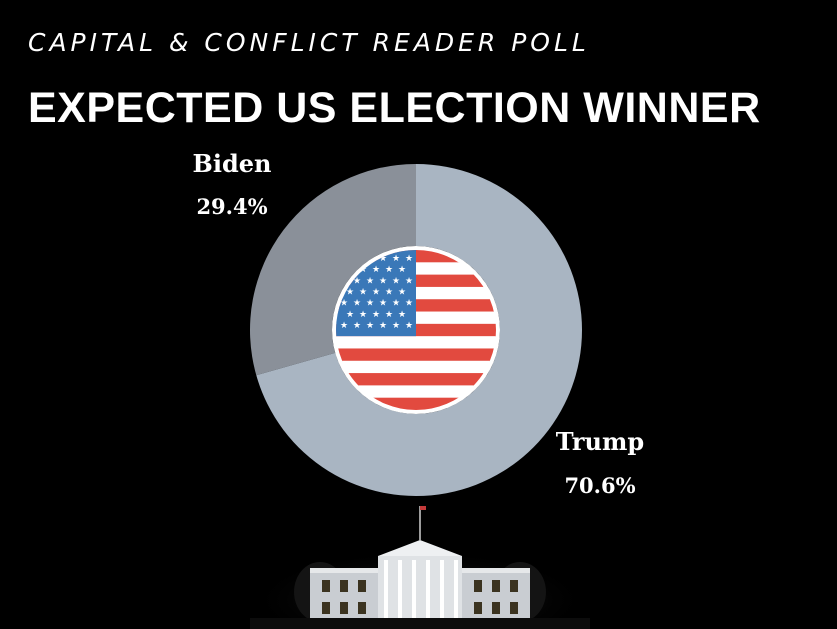 The height and width of the screenshot is (629, 837). Describe the element at coordinates (231, 206) in the screenshot. I see `slice-value-biden: 29.4%` at that location.